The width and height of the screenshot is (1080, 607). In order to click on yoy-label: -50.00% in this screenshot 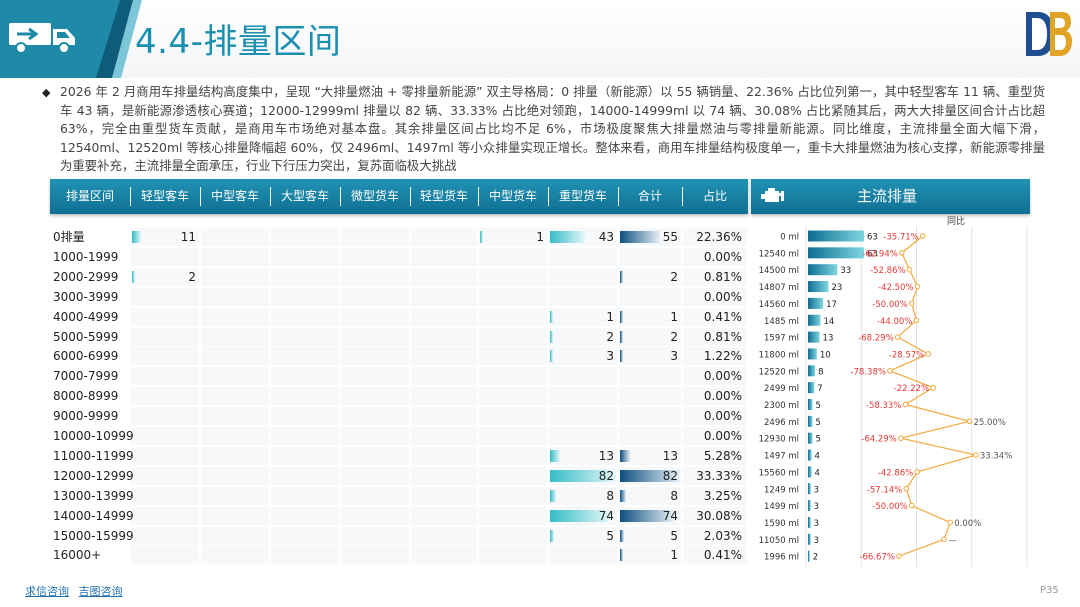, I will do `click(889, 507)`.